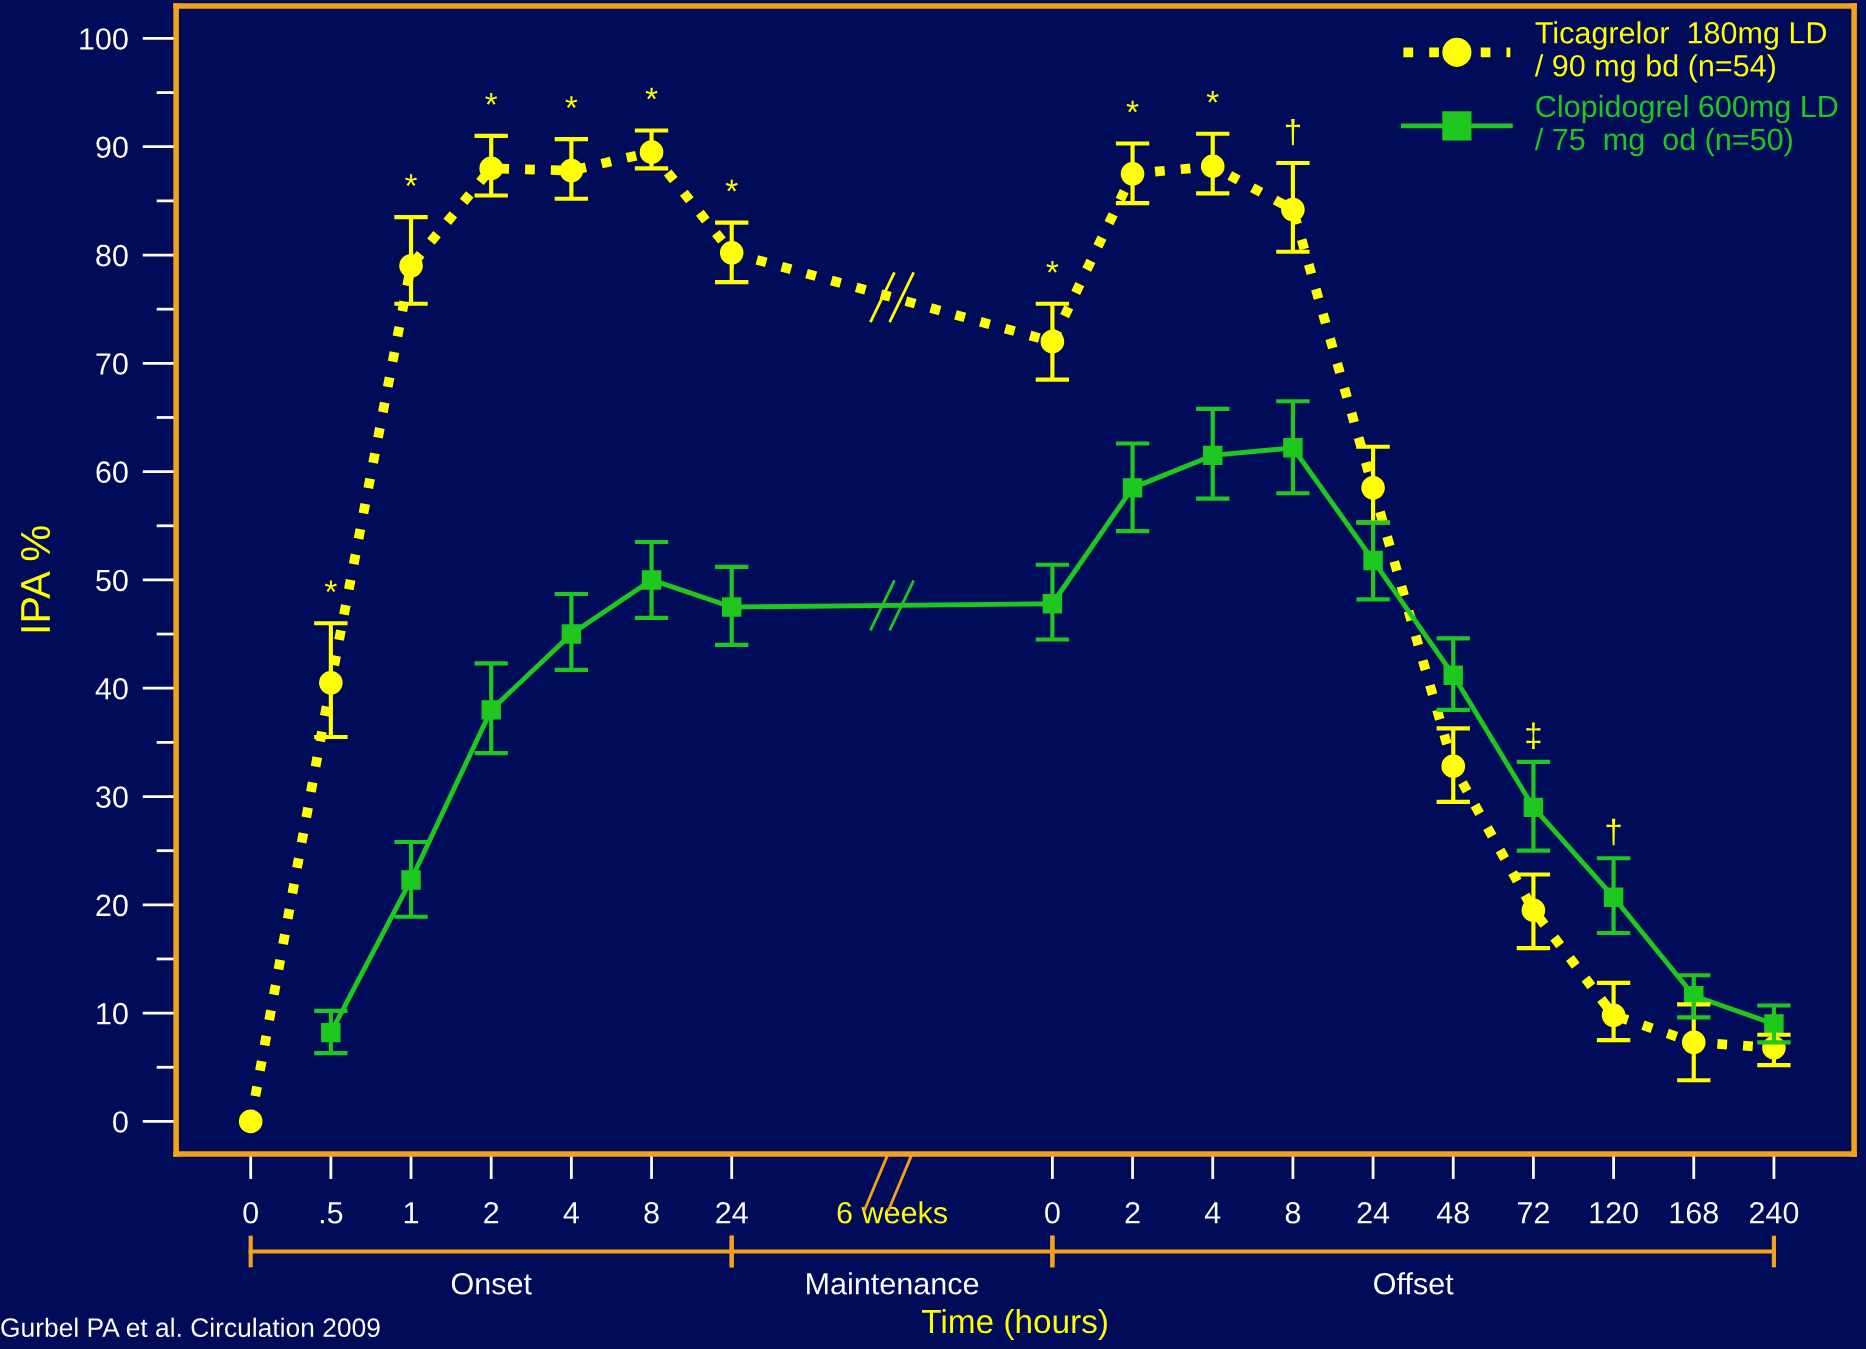 This screenshot has height=1349, width=1866. Describe the element at coordinates (1614, 1212) in the screenshot. I see `x-tick-label: 120` at that location.